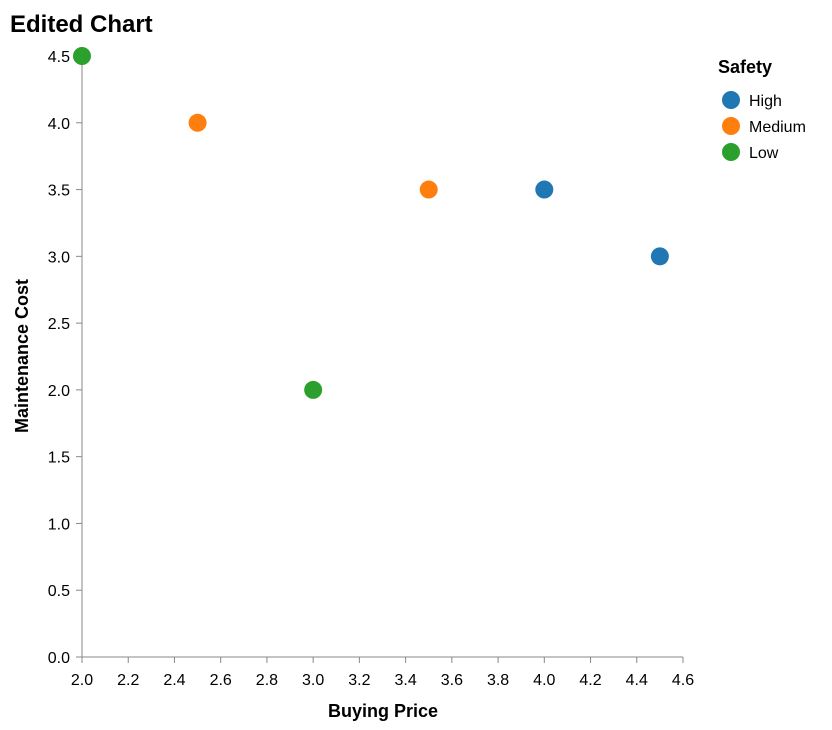 The height and width of the screenshot is (730, 832). What do you see at coordinates (59, 191) in the screenshot?
I see `y-tick-label: 3.5` at bounding box center [59, 191].